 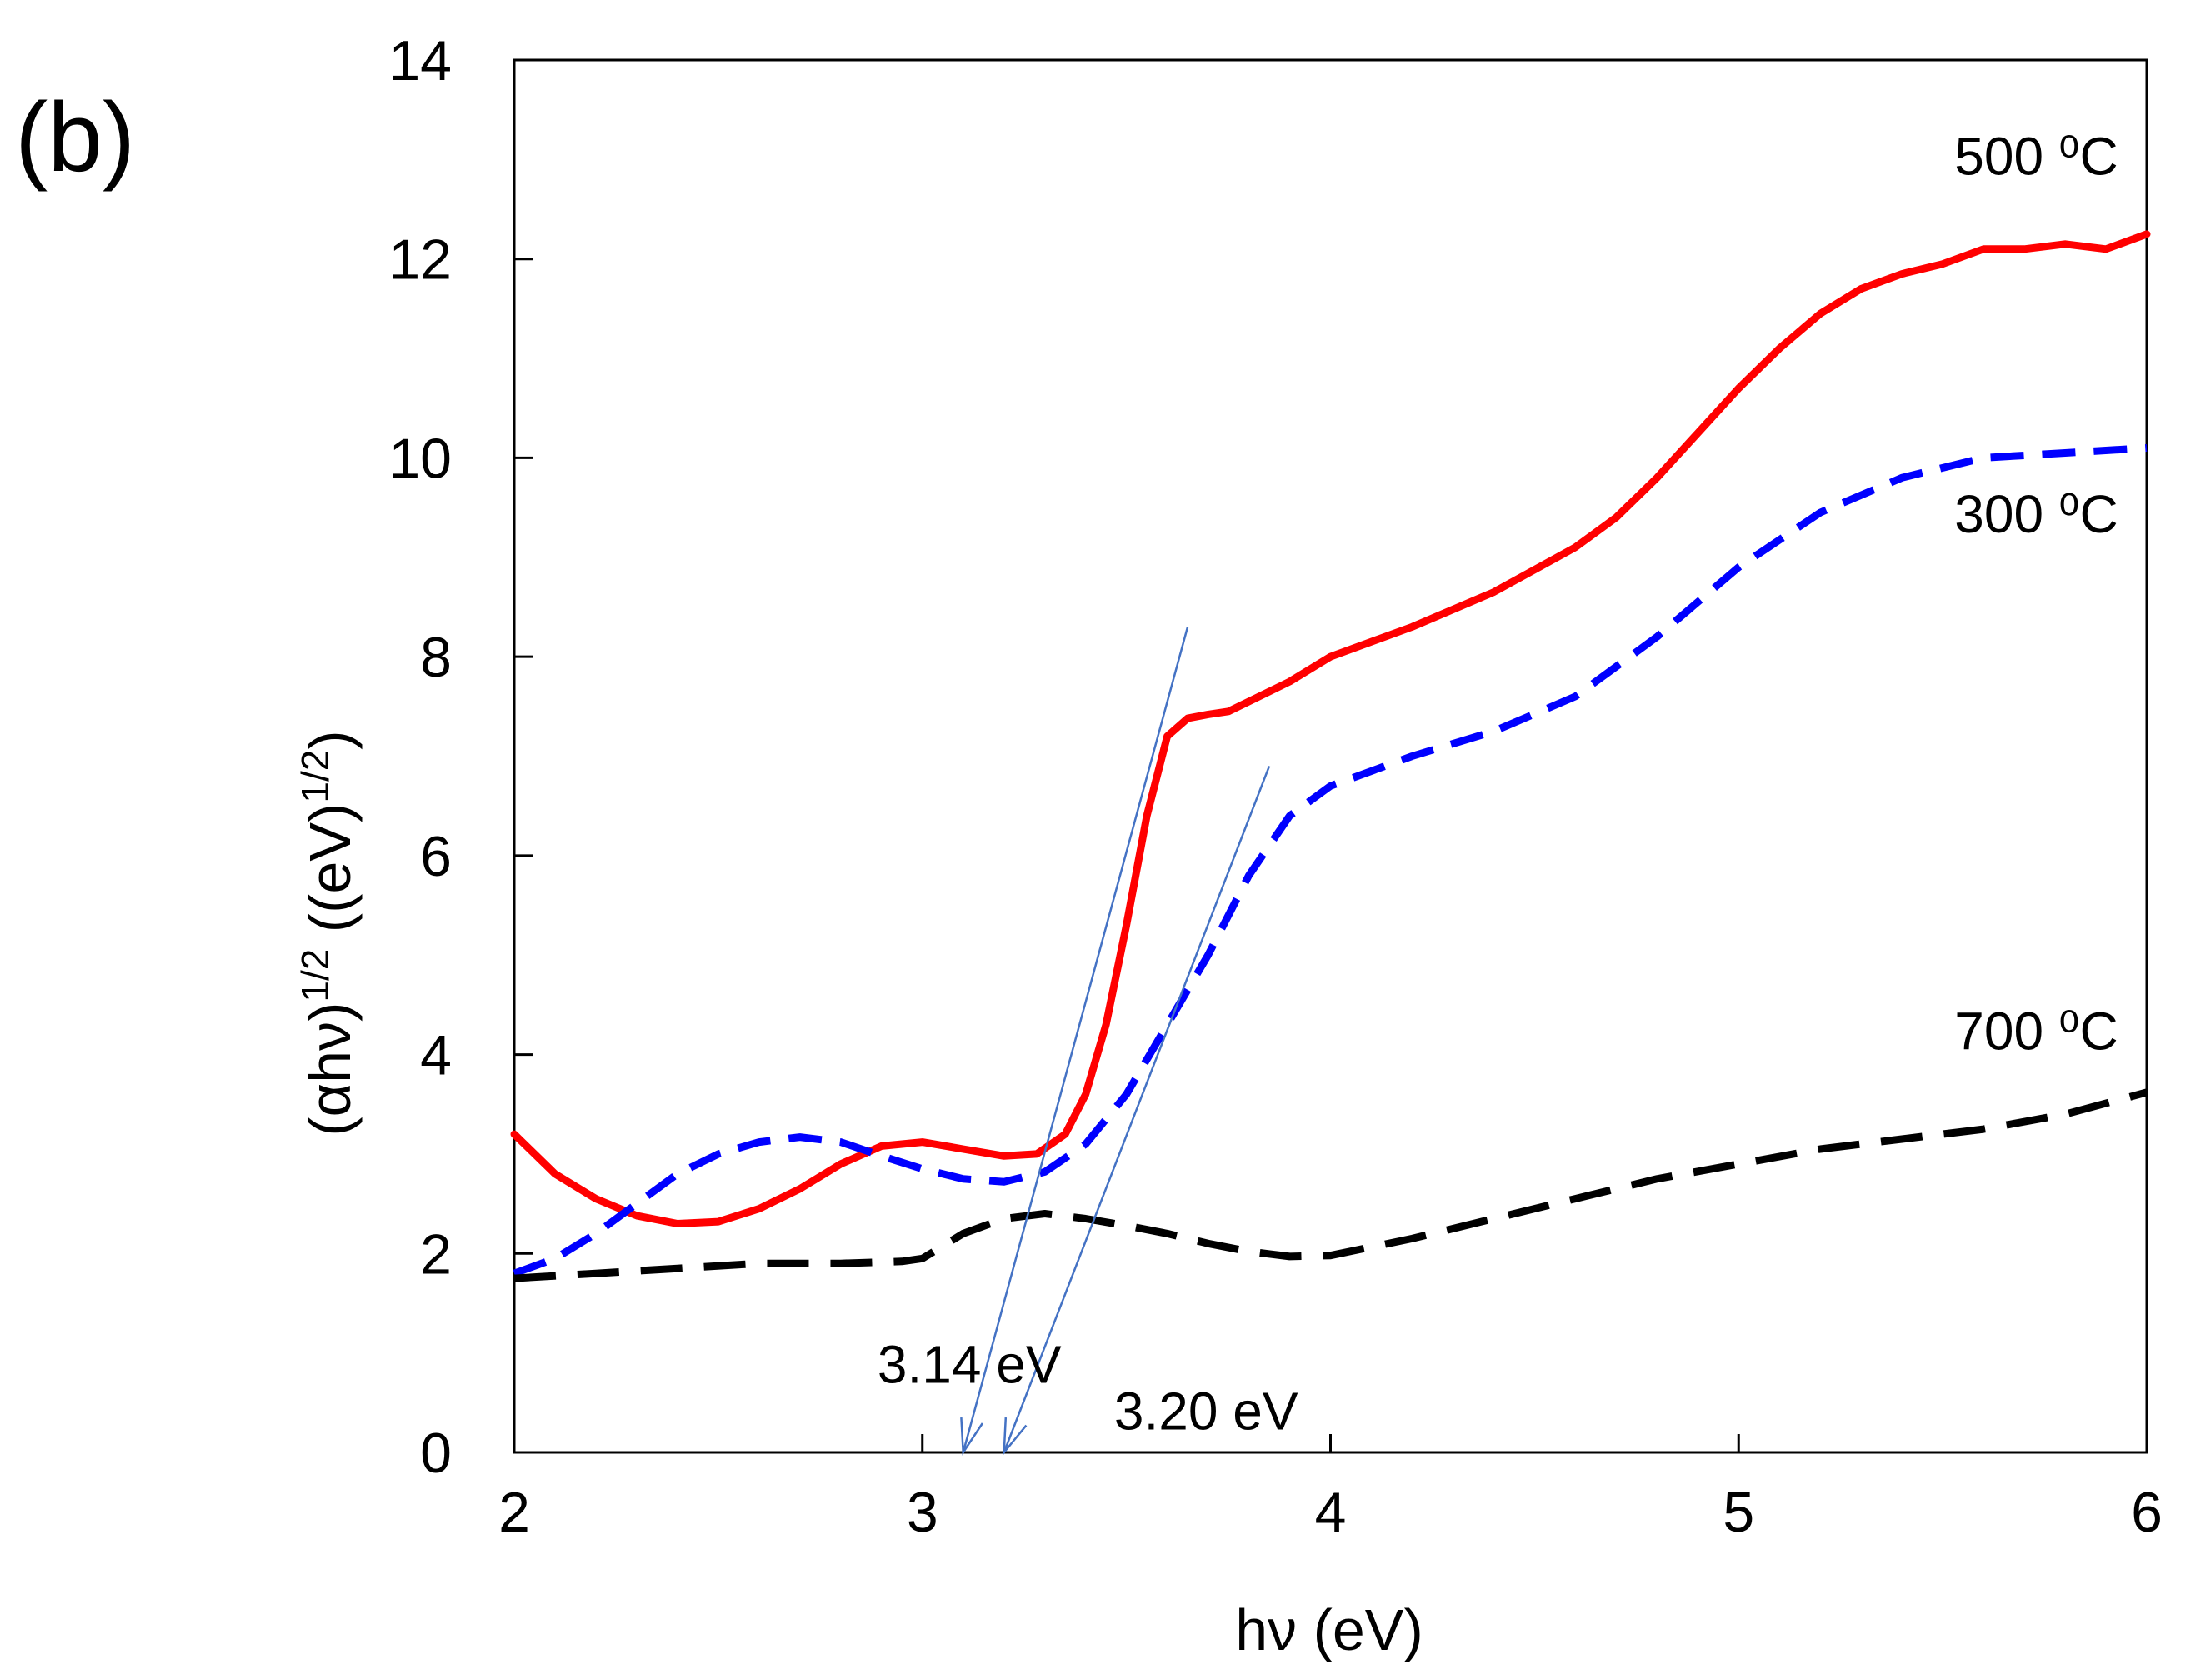 What do you see at coordinates (436, 1056) in the screenshot?
I see `y-tick-label: 4` at bounding box center [436, 1056].